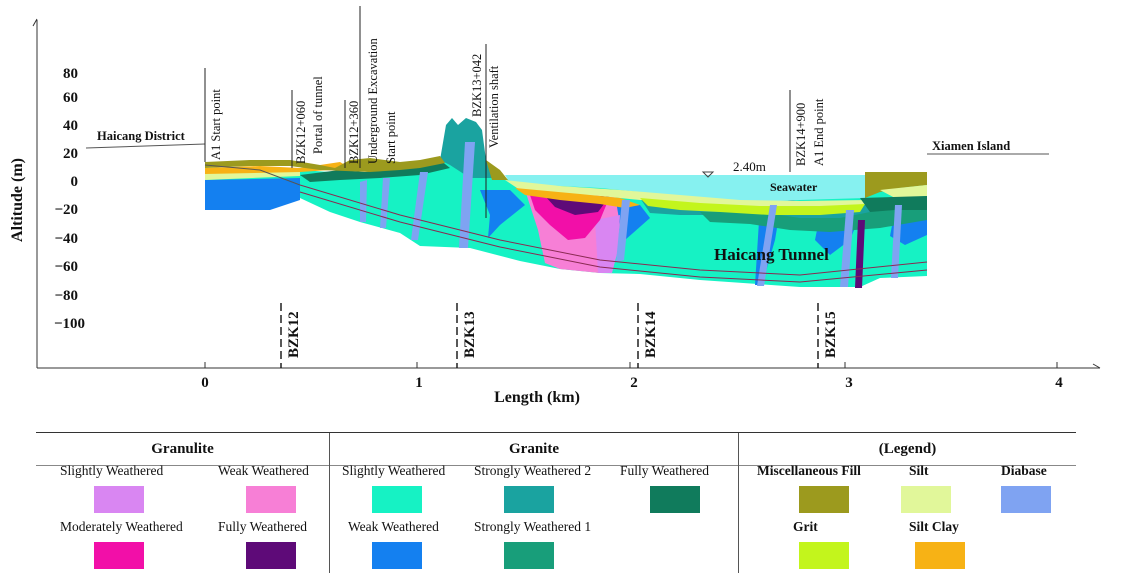 The image size is (1129, 573). Describe the element at coordinates (66, 239) in the screenshot. I see `y-tick-label: −40` at that location.